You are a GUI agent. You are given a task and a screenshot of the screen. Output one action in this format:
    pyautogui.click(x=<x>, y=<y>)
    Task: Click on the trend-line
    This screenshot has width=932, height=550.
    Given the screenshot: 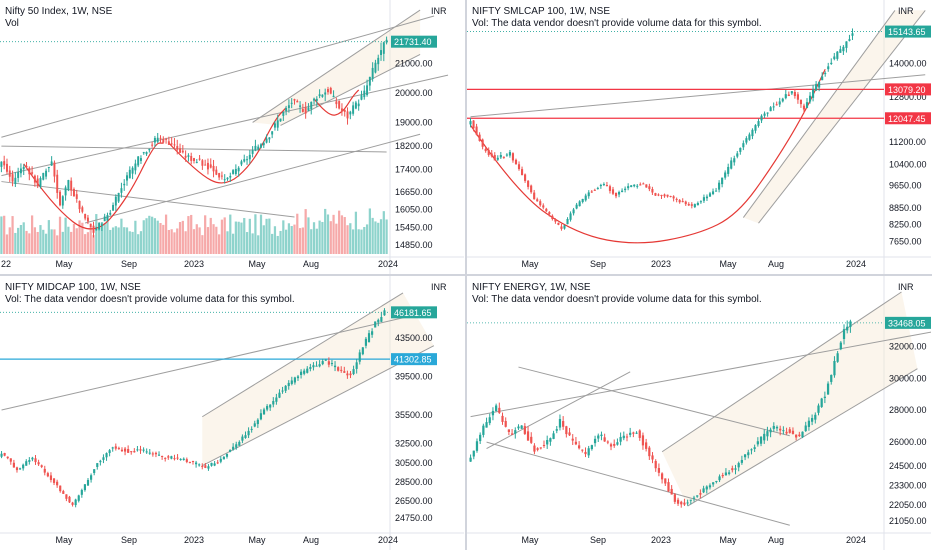 What is the action you would take?
    pyautogui.click(x=638, y=483)
    